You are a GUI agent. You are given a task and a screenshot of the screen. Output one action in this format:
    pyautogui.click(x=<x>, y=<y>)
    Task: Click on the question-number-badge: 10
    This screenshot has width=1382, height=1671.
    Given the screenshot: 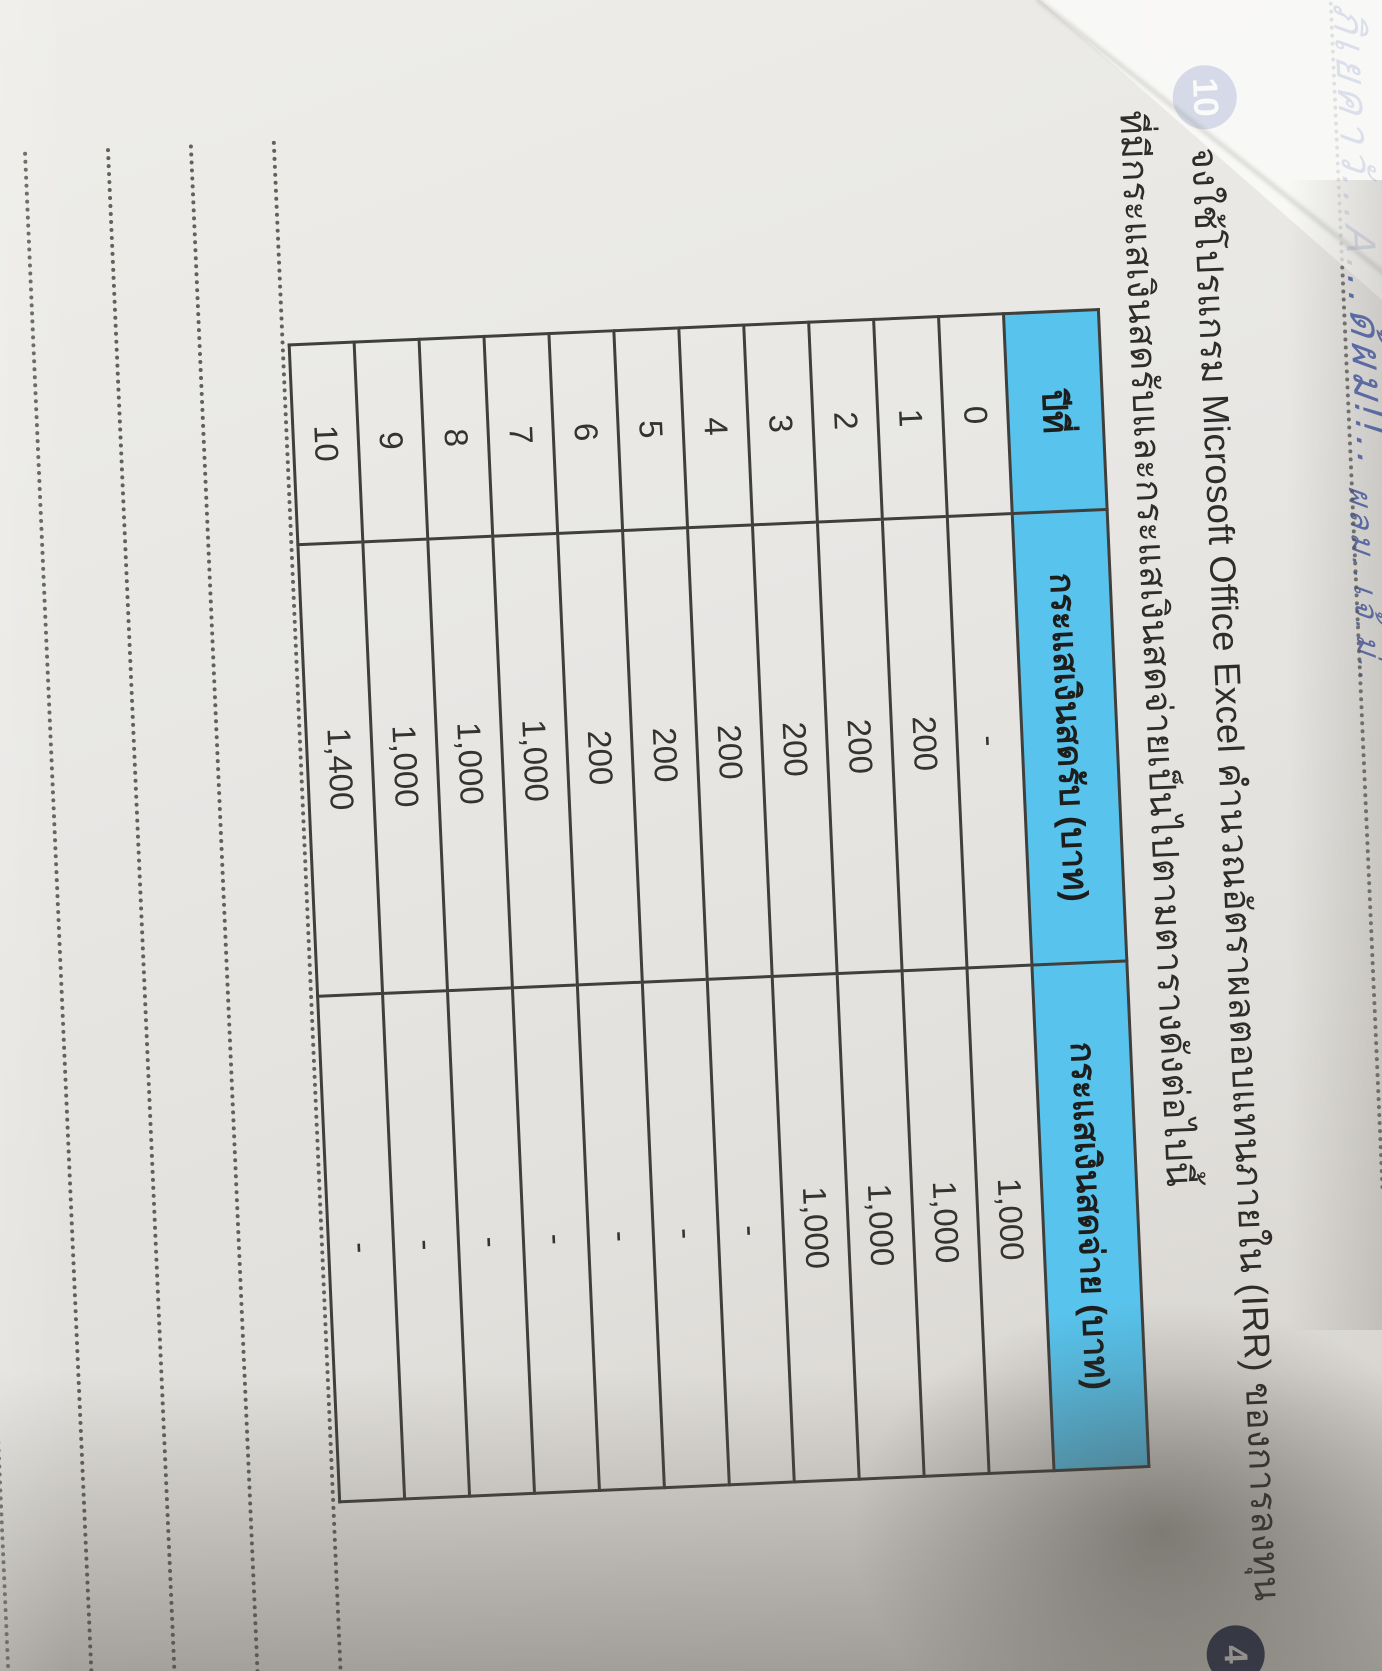 What is the action you would take?
    pyautogui.click(x=1205, y=97)
    